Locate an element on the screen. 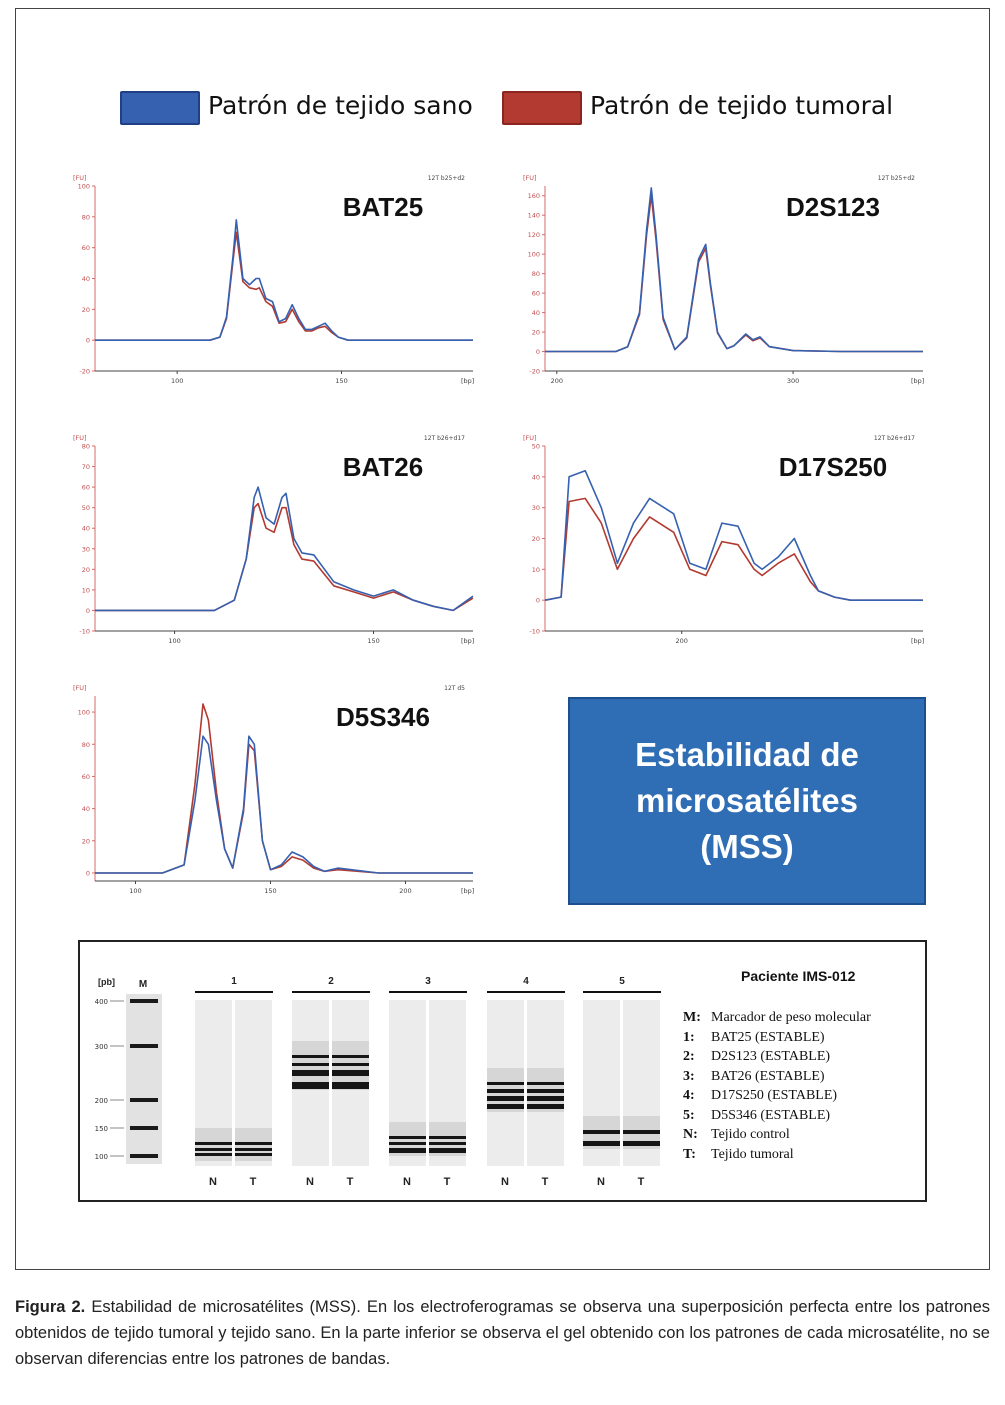 This screenshot has height=1405, width=1005. gel-key-text: D2S123 (ESTABLE) is located at coordinates (771, 1056).